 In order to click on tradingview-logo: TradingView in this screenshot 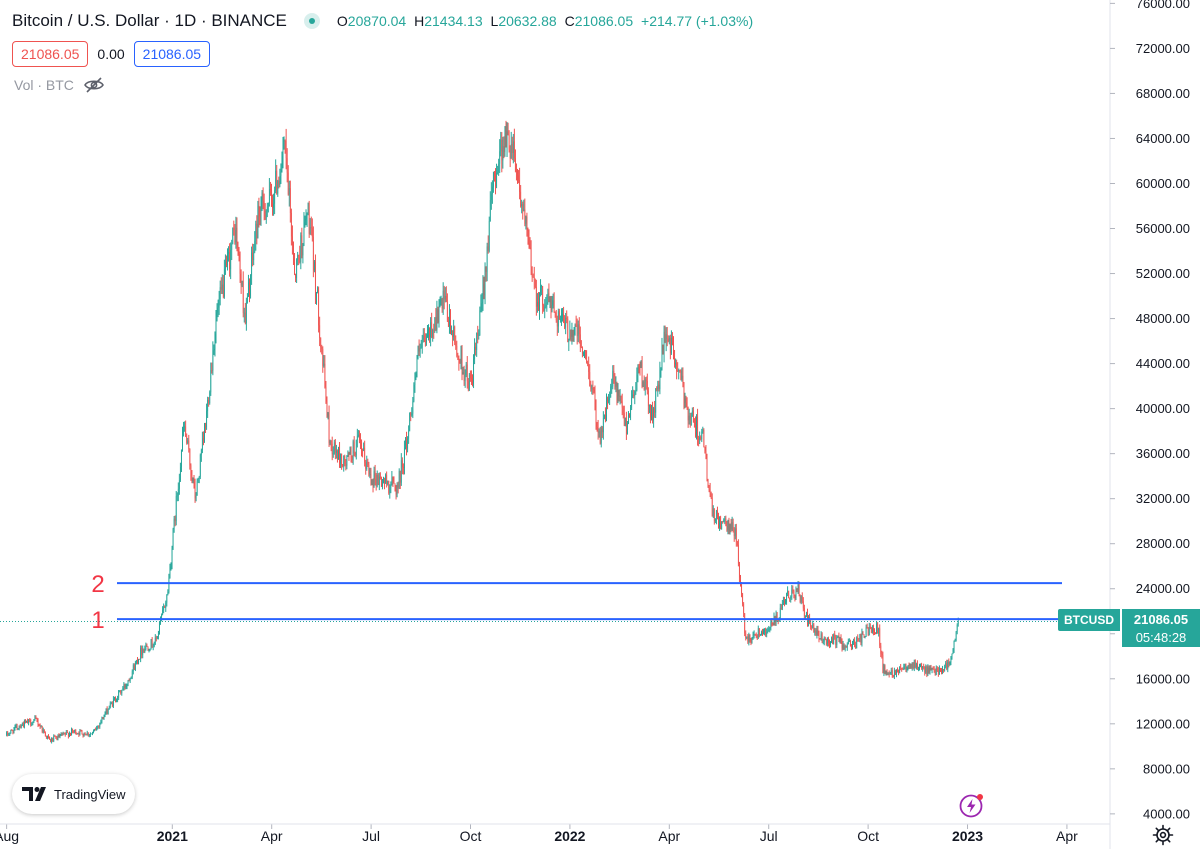, I will do `click(73, 794)`.